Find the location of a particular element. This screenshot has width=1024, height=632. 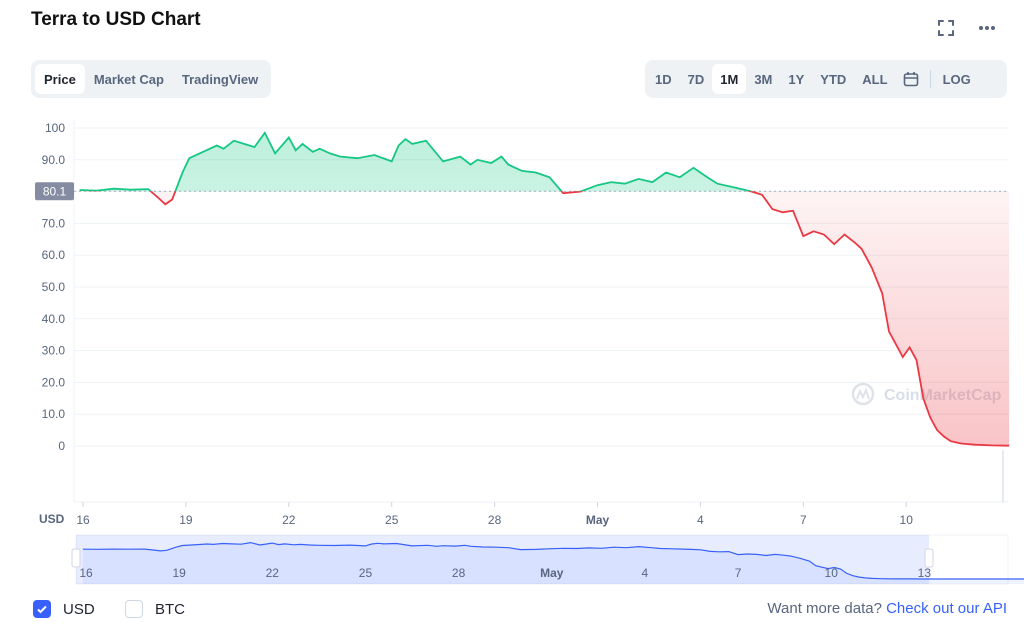

x-tick-label: 4 is located at coordinates (700, 520).